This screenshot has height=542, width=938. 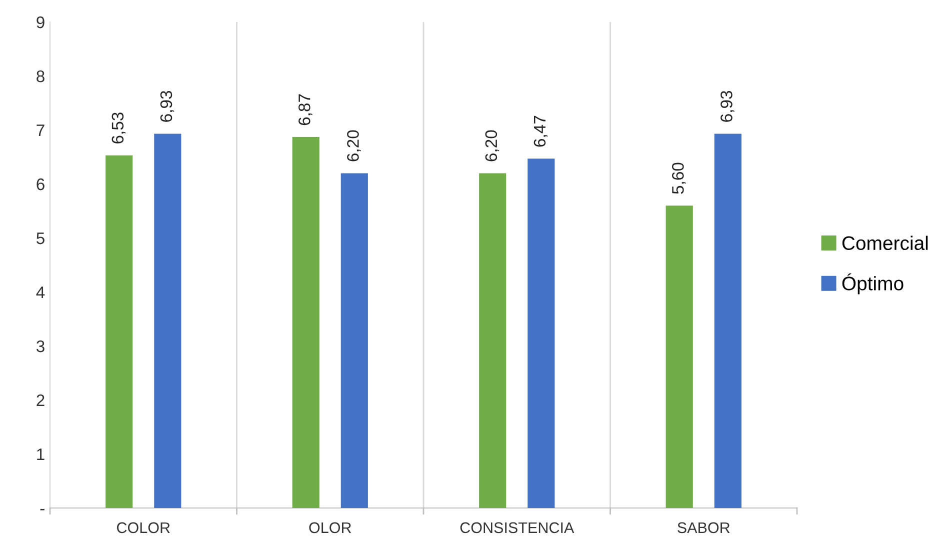 What do you see at coordinates (40, 238) in the screenshot?
I see `y-tick-label: 5` at bounding box center [40, 238].